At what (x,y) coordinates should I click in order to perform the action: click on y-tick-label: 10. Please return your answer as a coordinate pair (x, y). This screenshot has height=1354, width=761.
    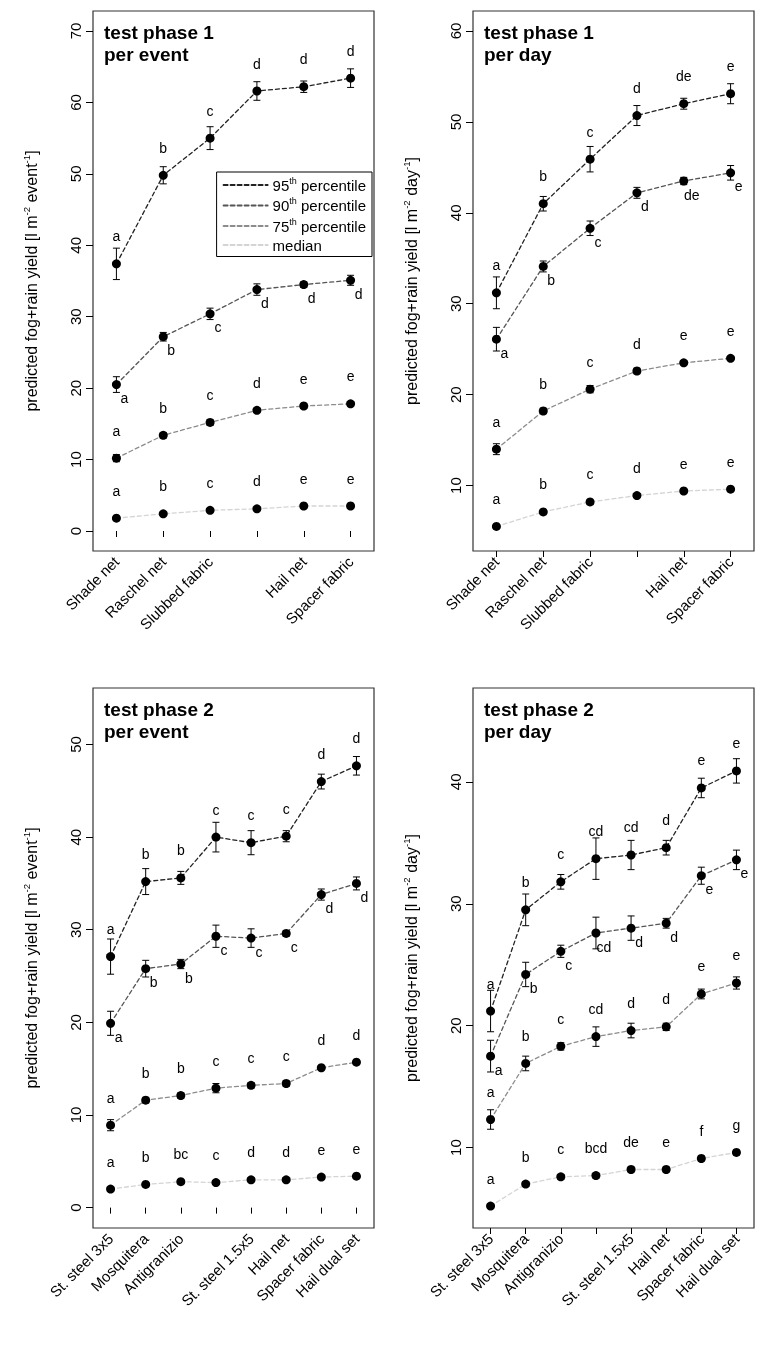
    Looking at the image, I should click on (75, 459).